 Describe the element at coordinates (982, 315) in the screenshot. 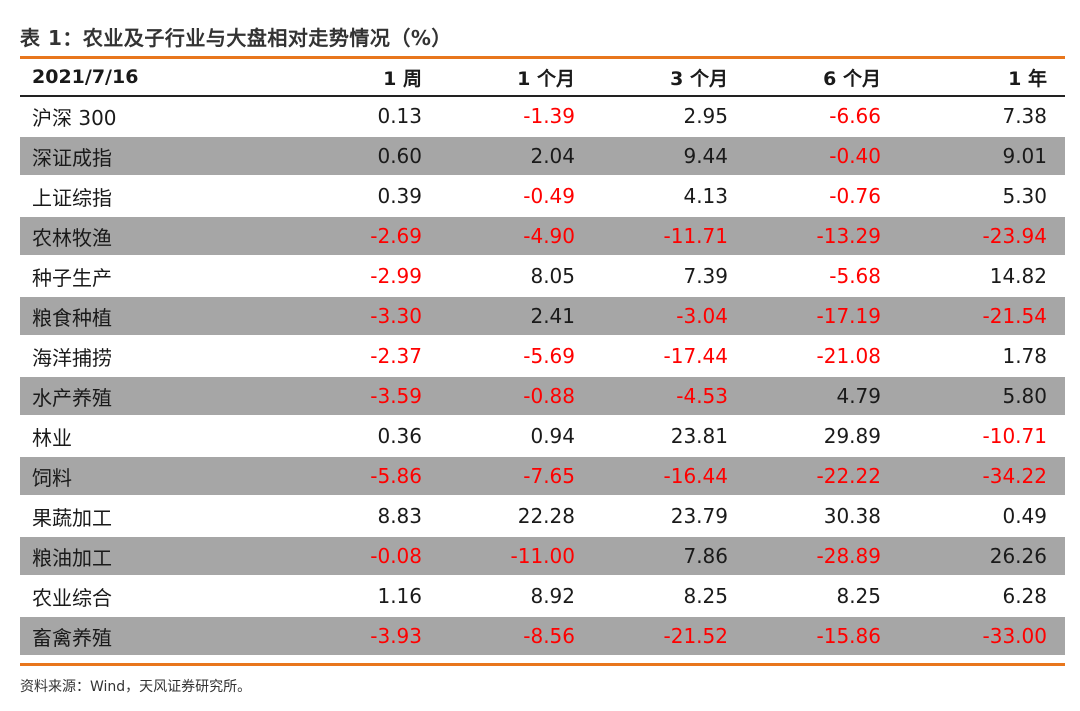

I see `table-cell: -21.54` at that location.